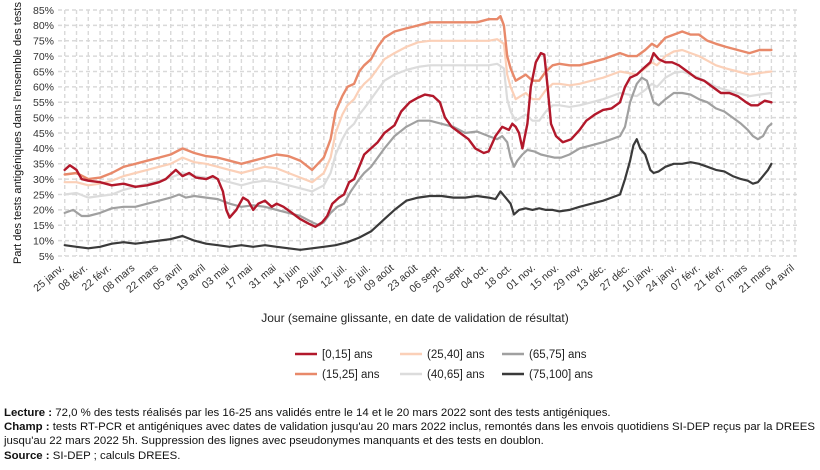  What do you see at coordinates (43, 103) in the screenshot?
I see `y-tick-label: 55%` at bounding box center [43, 103].